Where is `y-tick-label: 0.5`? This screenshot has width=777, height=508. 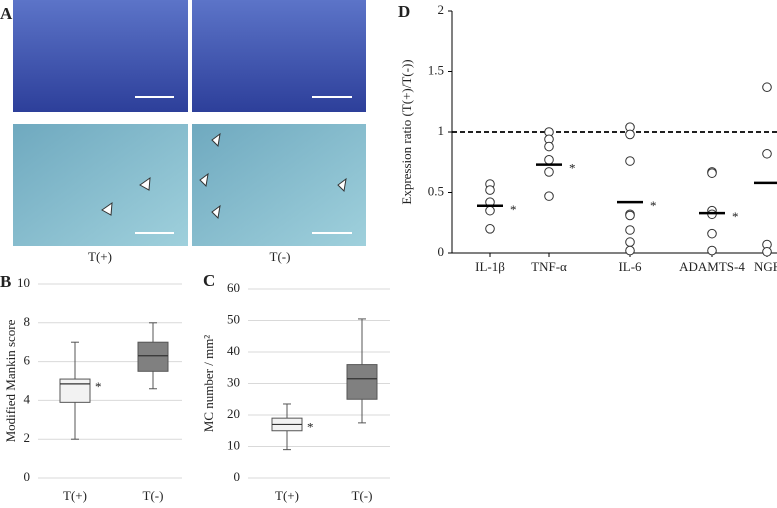
y-tick-label: 0.5 is located at coordinates (436, 190).